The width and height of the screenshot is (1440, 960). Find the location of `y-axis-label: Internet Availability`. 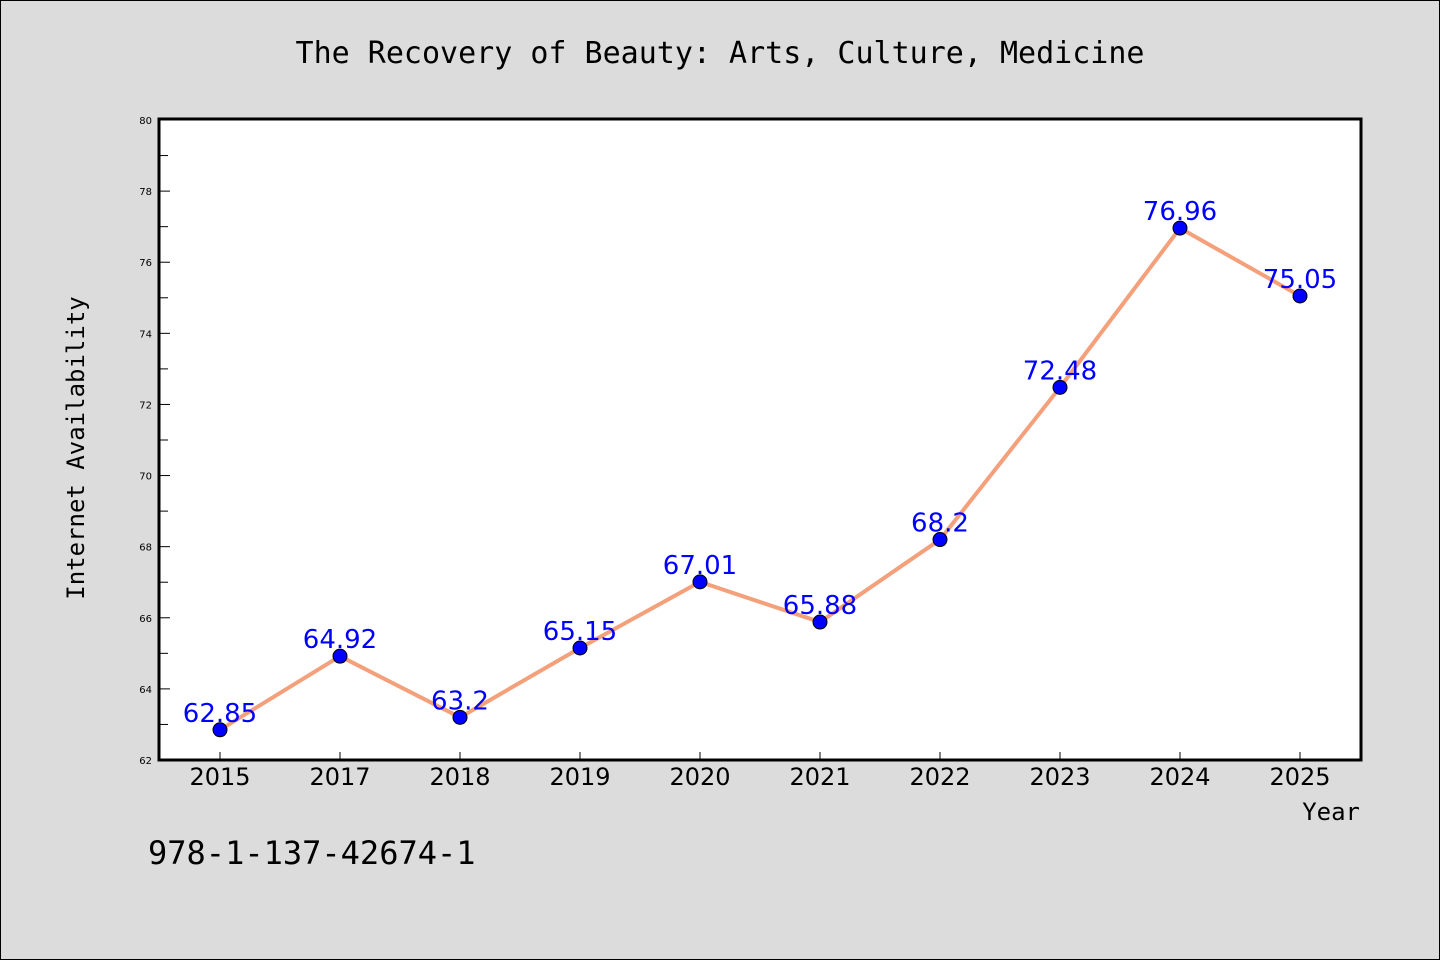

y-axis-label: Internet Availability is located at coordinates (76, 447).